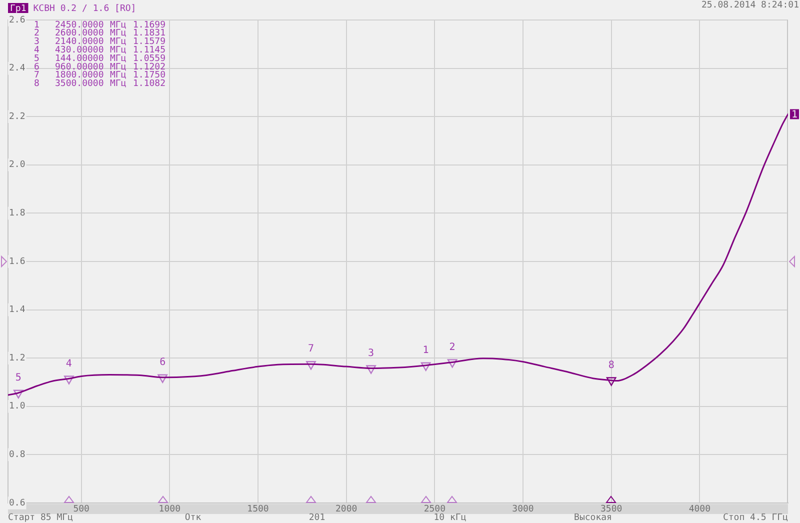 This screenshot has height=523, width=800. I want to click on text: 8 3500.0000 МГц 1.1082, so click(100, 84).